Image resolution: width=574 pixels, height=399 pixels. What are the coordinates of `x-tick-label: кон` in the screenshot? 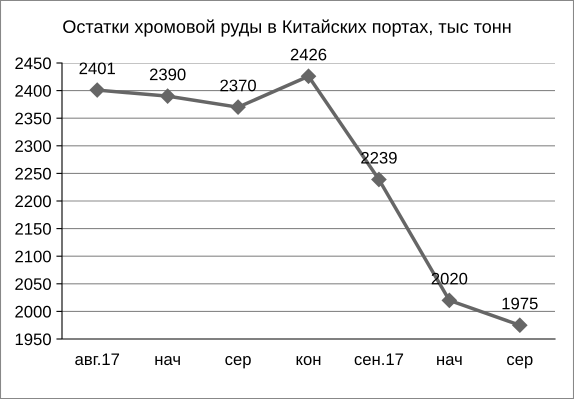 It's located at (308, 361).